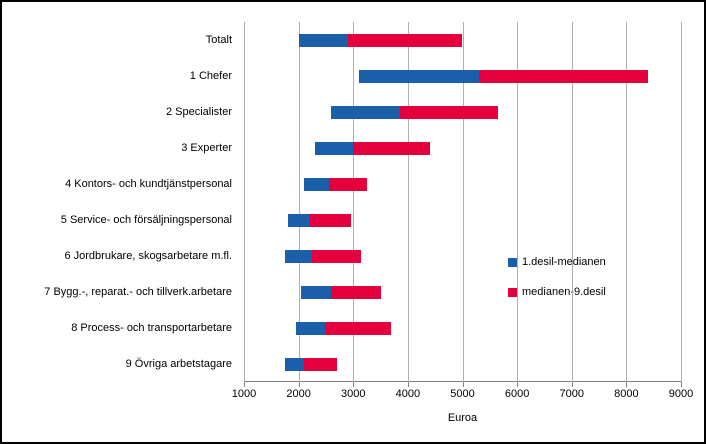 This screenshot has width=706, height=444. Describe the element at coordinates (353, 394) in the screenshot. I see `x-tick-label: 3000` at that location.